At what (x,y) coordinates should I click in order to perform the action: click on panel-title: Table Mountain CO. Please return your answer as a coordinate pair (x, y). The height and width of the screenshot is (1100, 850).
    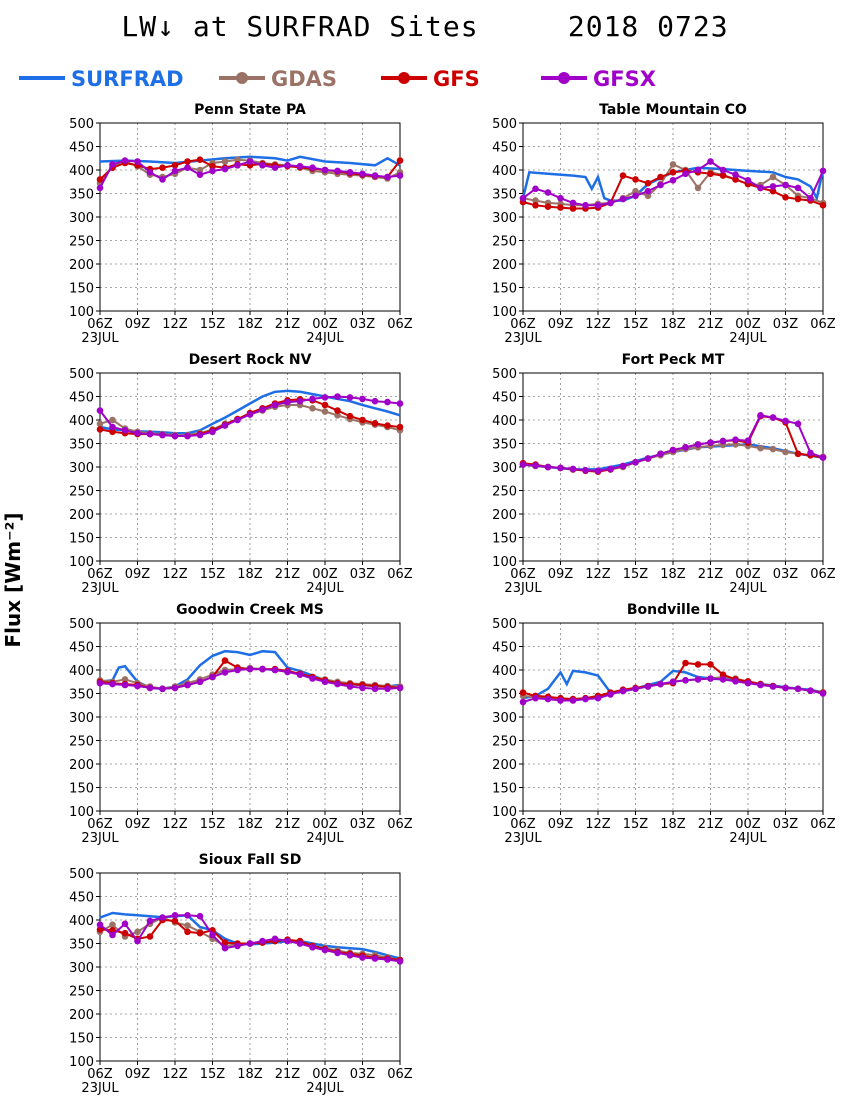
    Looking at the image, I should click on (673, 110).